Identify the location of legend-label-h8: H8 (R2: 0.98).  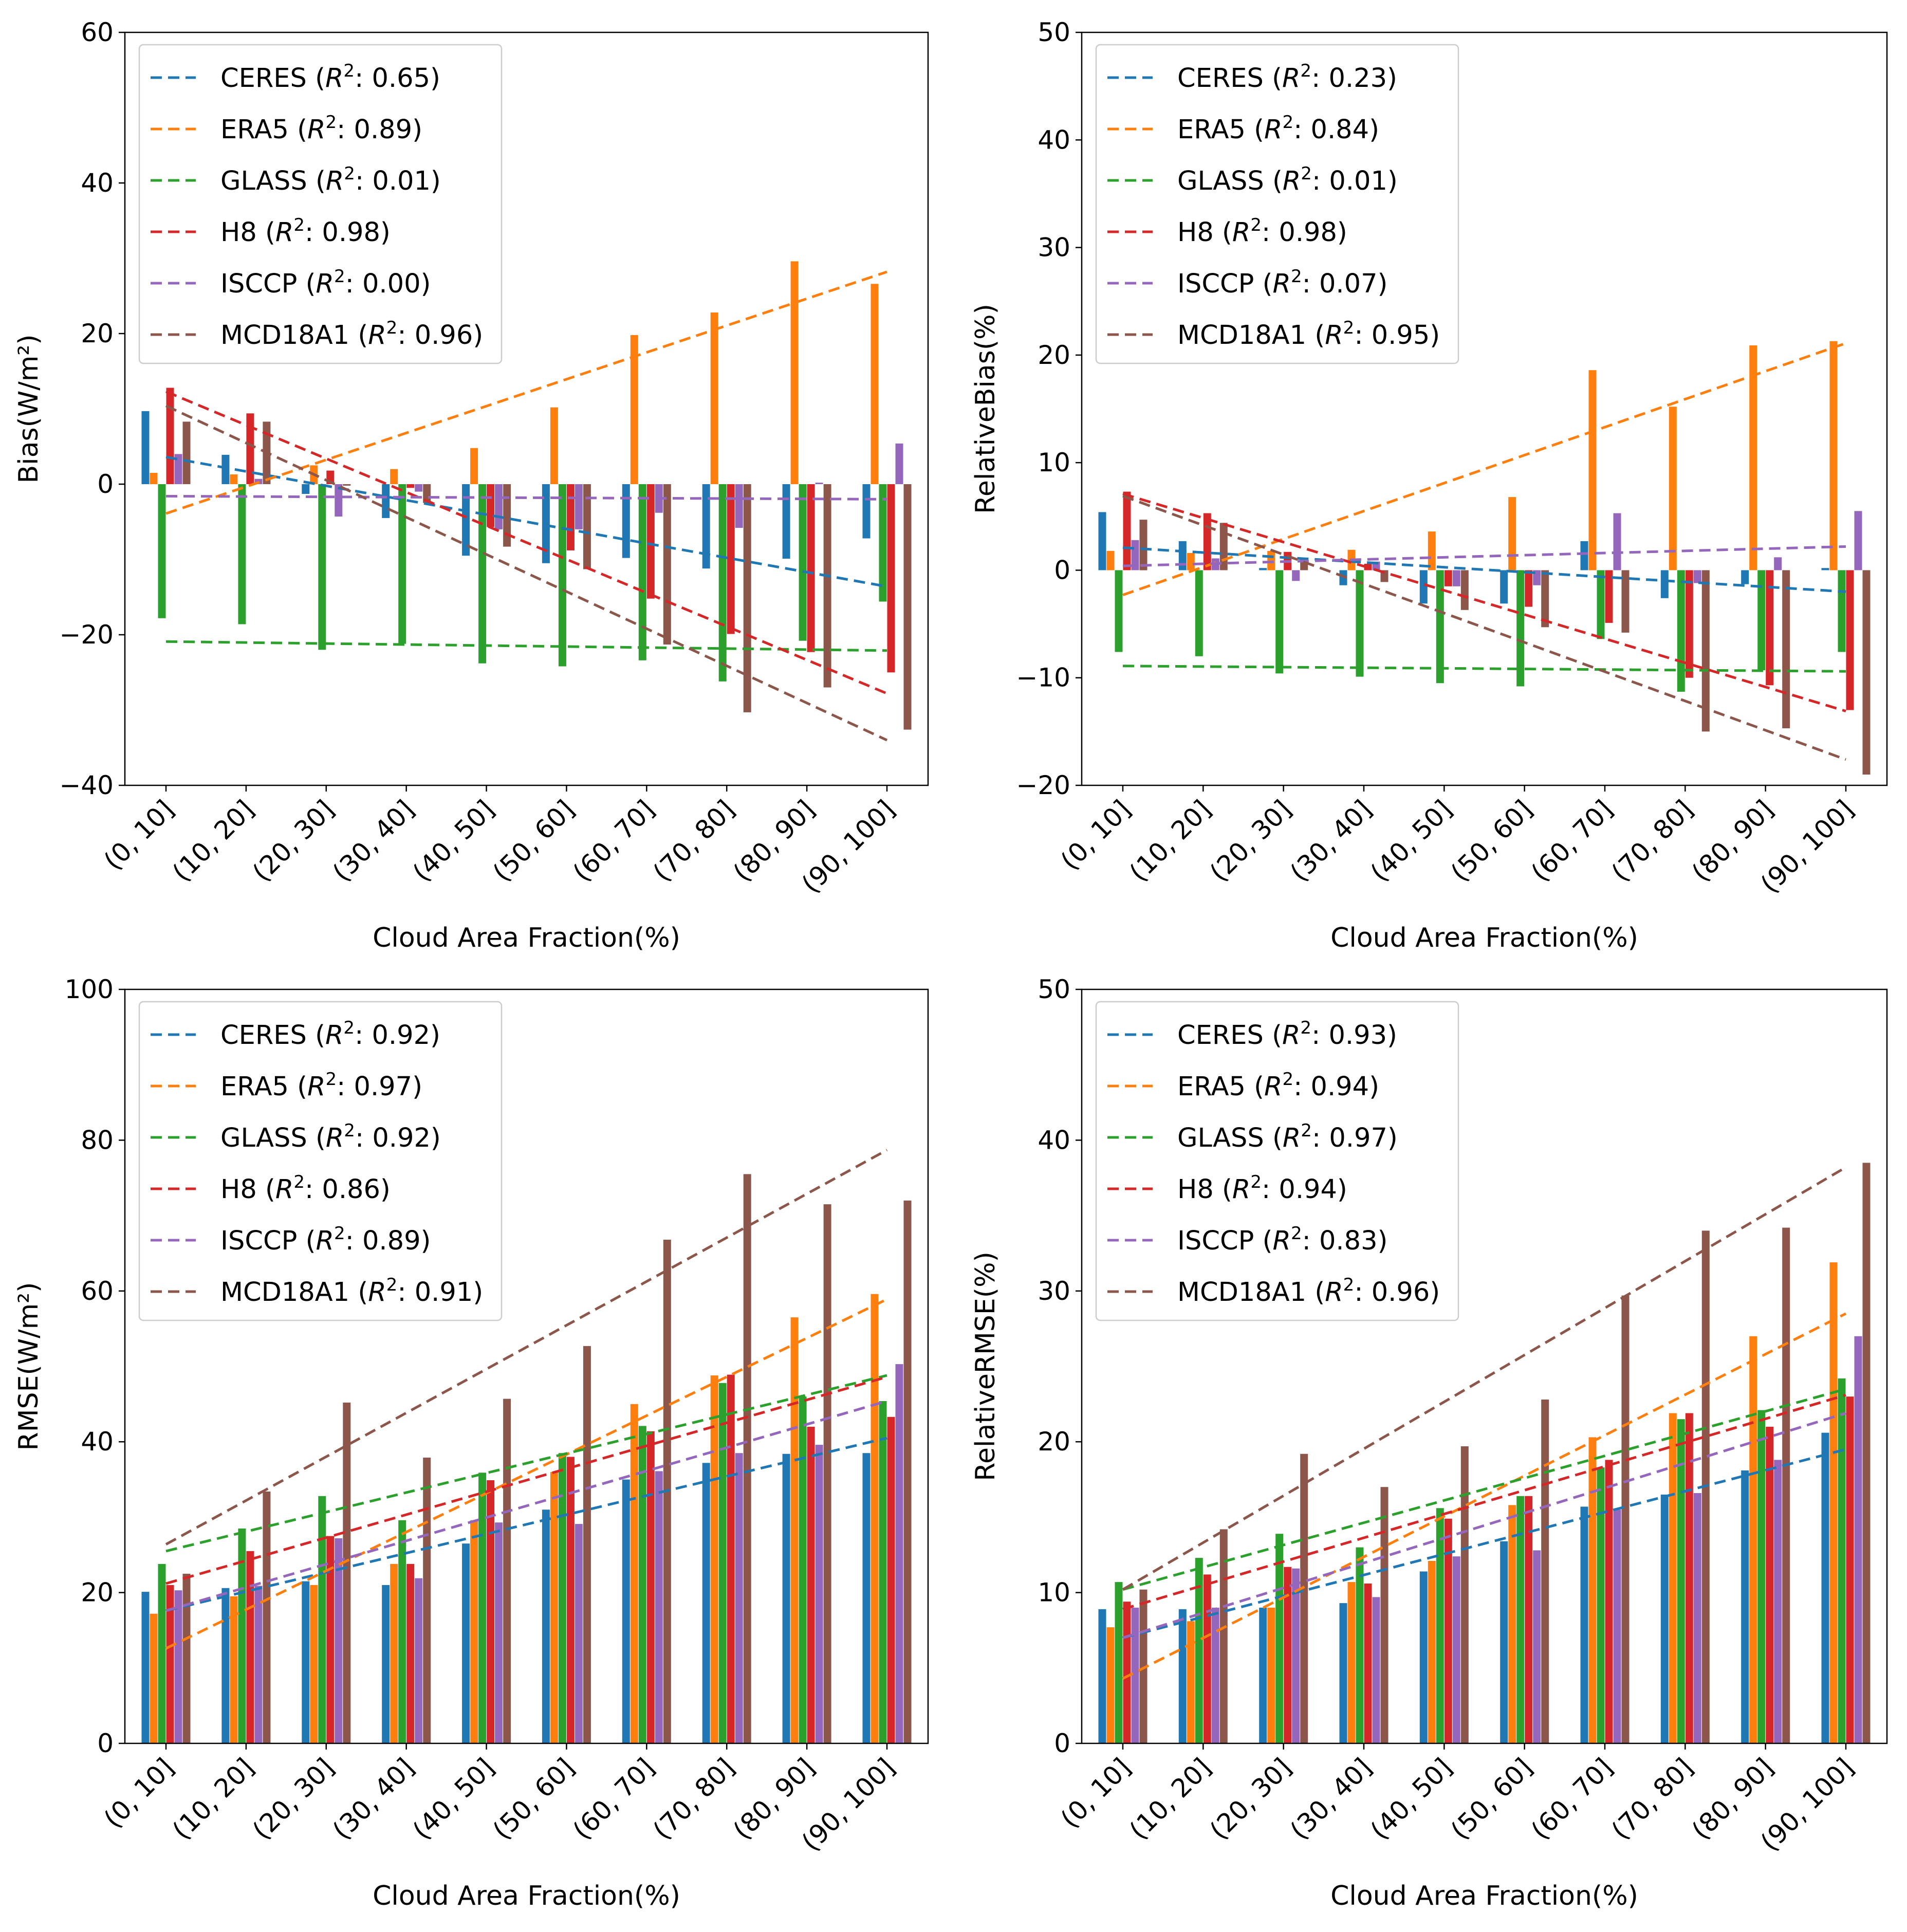
(1262, 231).